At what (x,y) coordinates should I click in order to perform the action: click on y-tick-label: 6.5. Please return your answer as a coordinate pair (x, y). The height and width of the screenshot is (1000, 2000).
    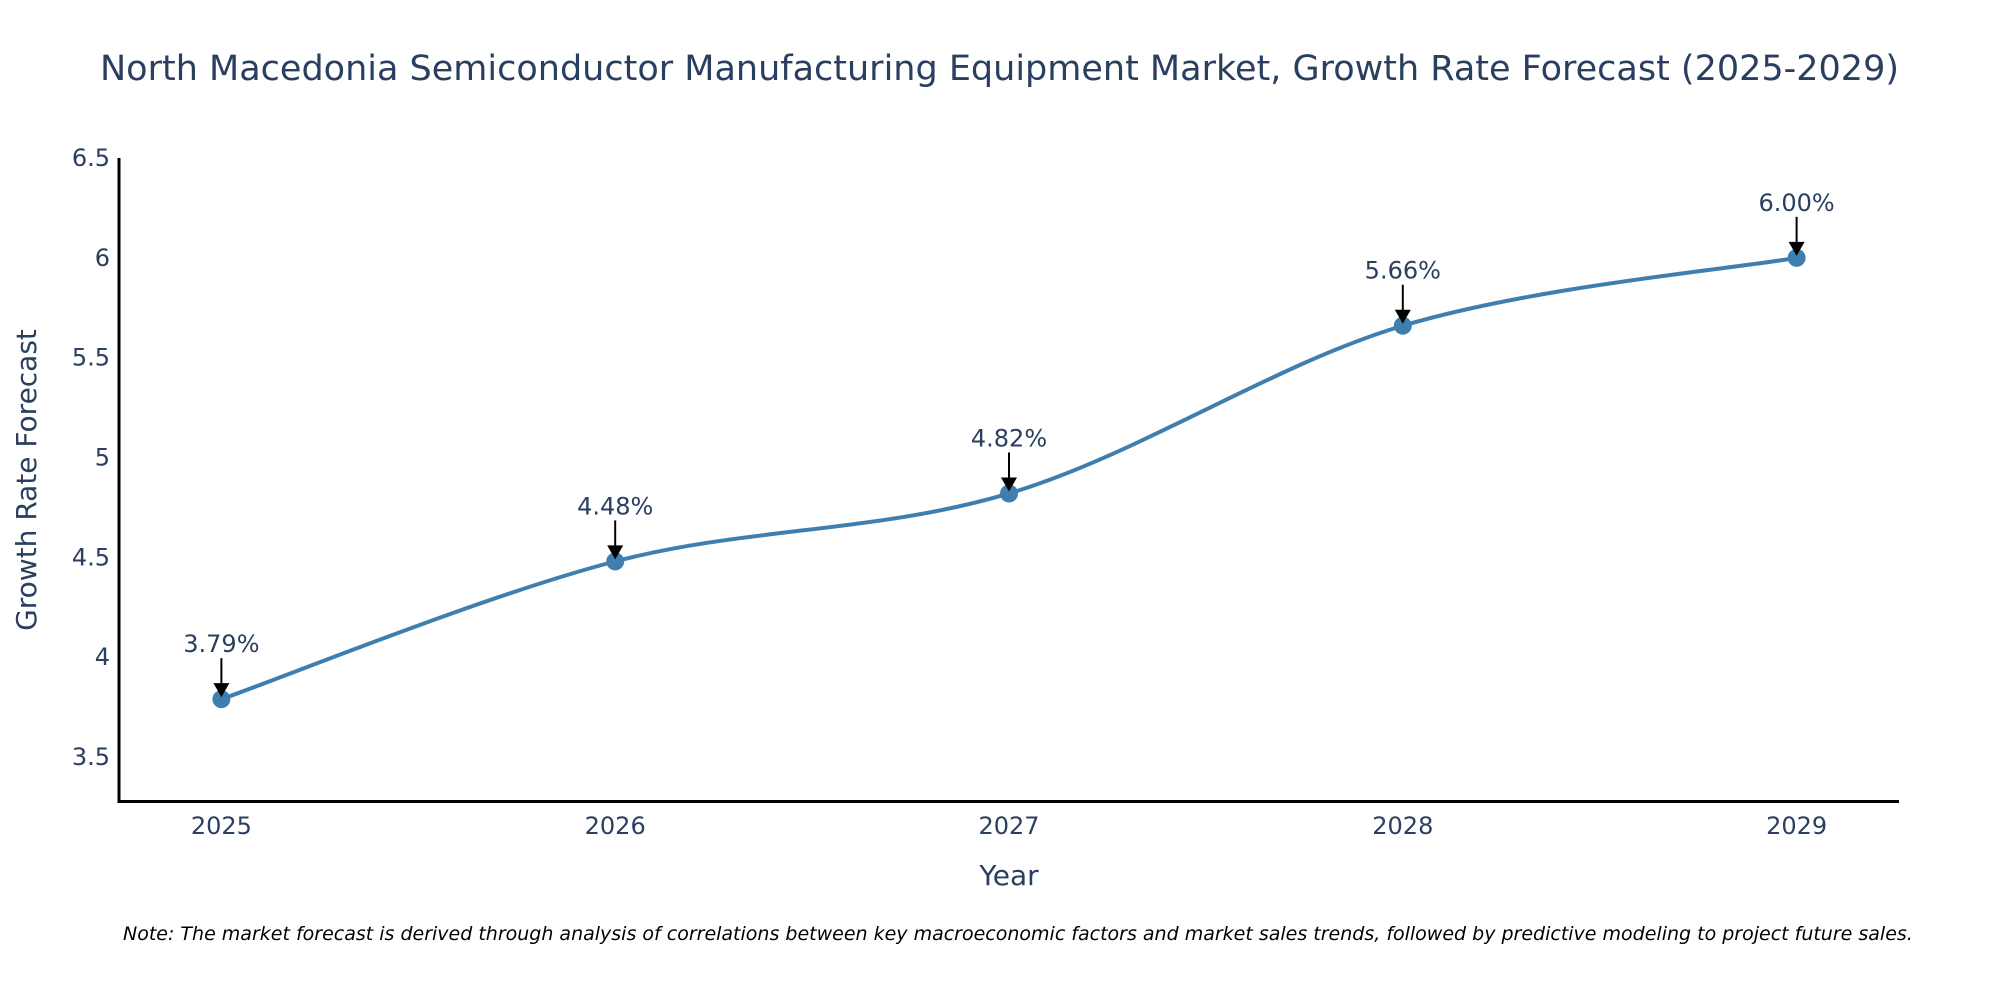
    Looking at the image, I should click on (91, 158).